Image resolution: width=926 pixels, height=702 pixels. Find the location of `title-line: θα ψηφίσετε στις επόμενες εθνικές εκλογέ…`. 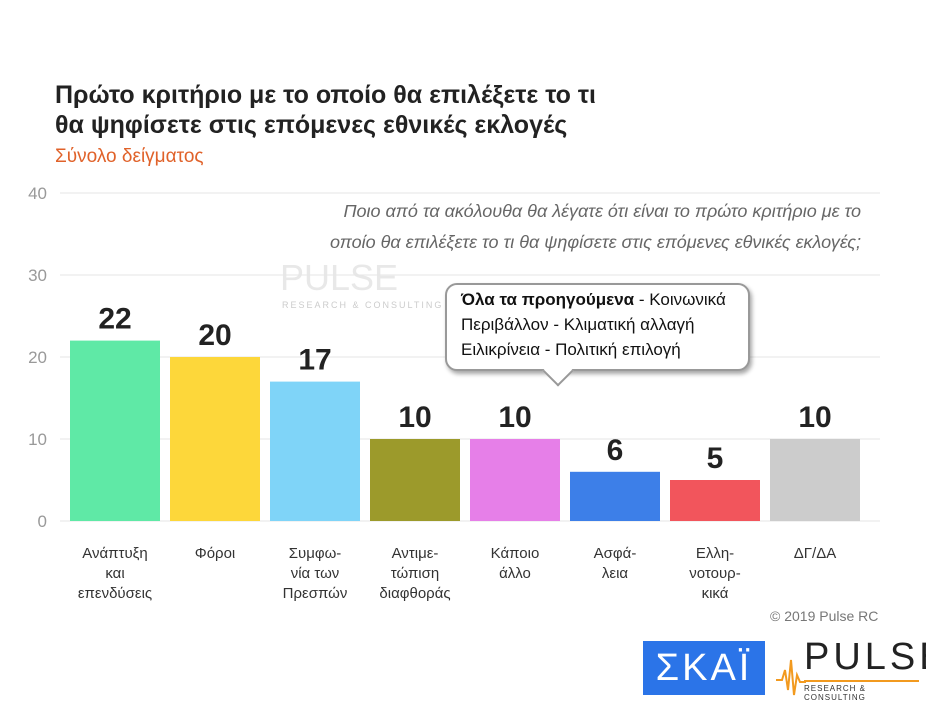

title-line: θα ψηφίσετε στις επόμενες εθνικές εκλογέ… is located at coordinates (311, 125).